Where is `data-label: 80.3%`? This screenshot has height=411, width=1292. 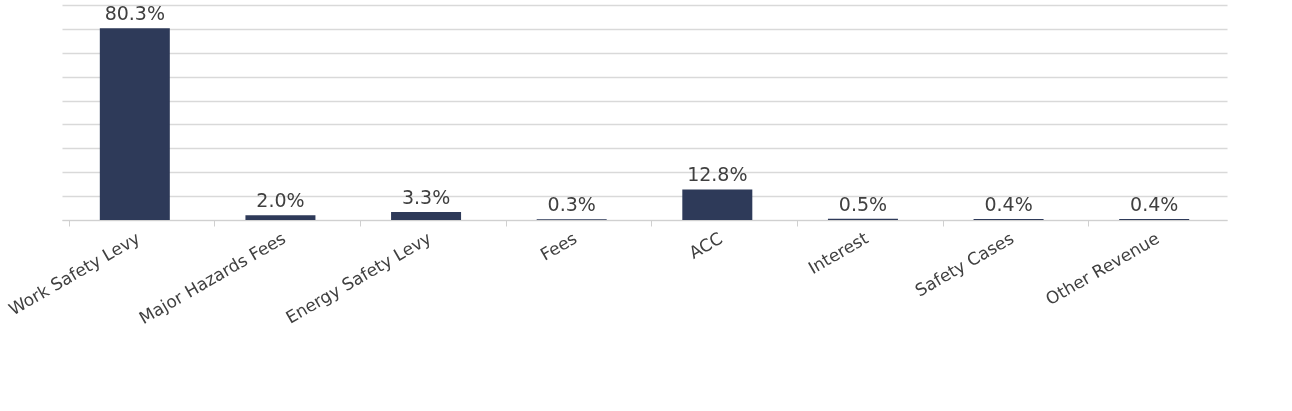
data-label: 80.3% is located at coordinates (134, 13).